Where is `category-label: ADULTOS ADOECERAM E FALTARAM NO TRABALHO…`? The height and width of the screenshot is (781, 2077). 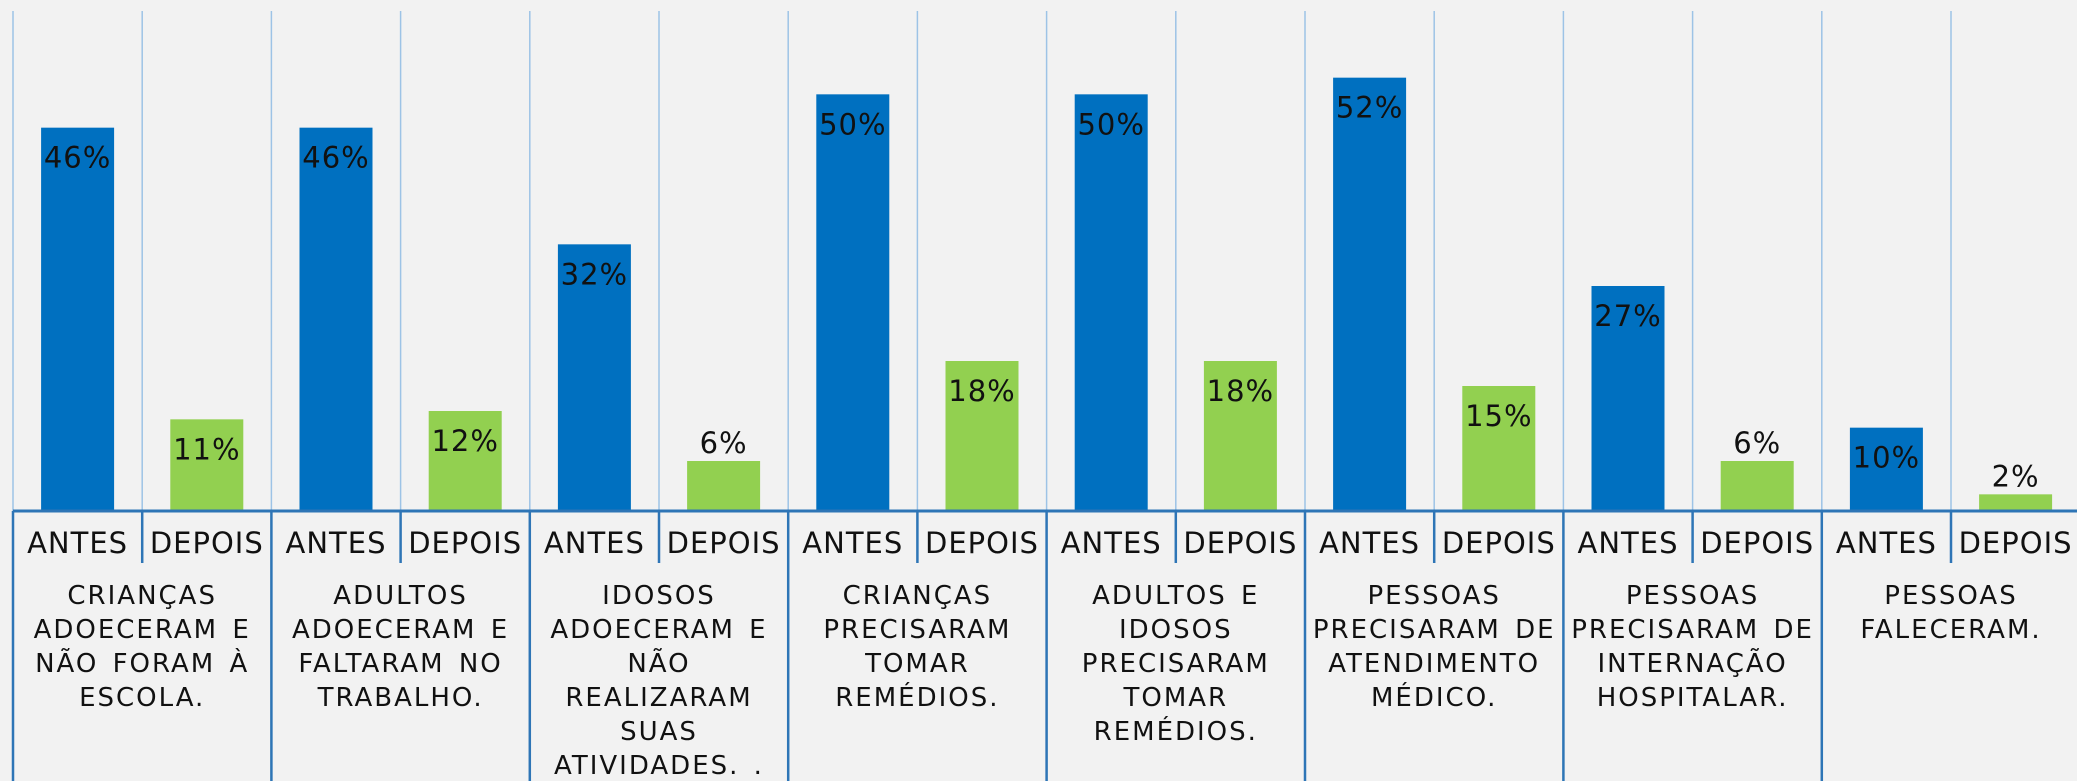 category-label: ADULTOS ADOECERAM E FALTARAM NO TRABALHO… is located at coordinates (400, 647).